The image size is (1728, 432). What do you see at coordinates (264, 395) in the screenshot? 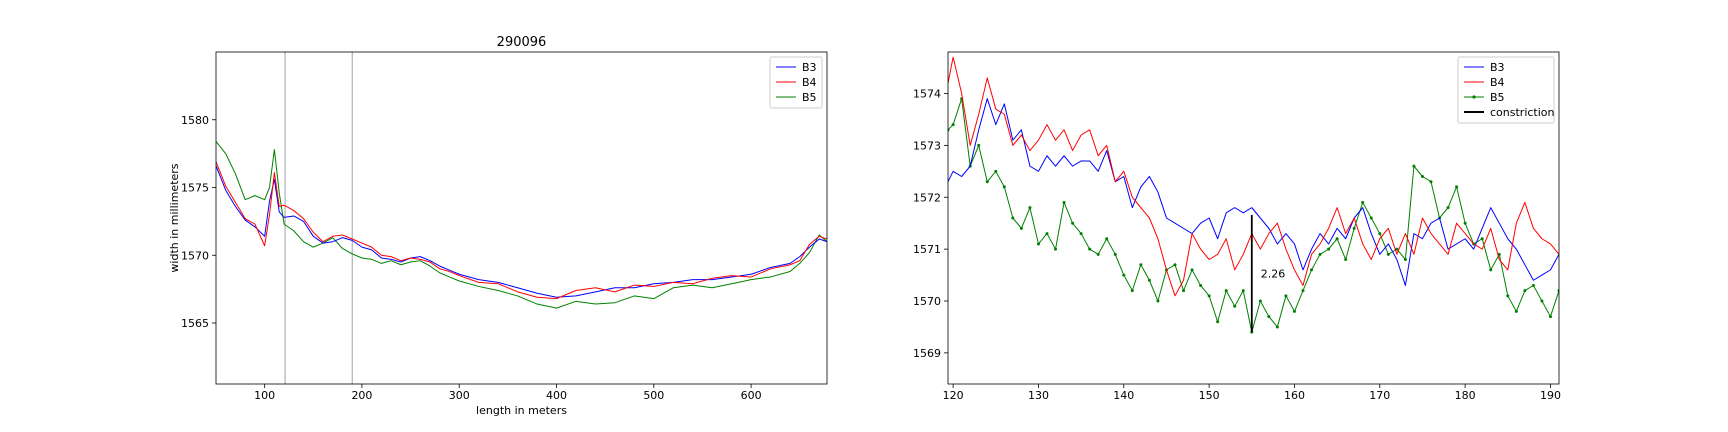
I see `left-x-tick-label: 100` at bounding box center [264, 395].